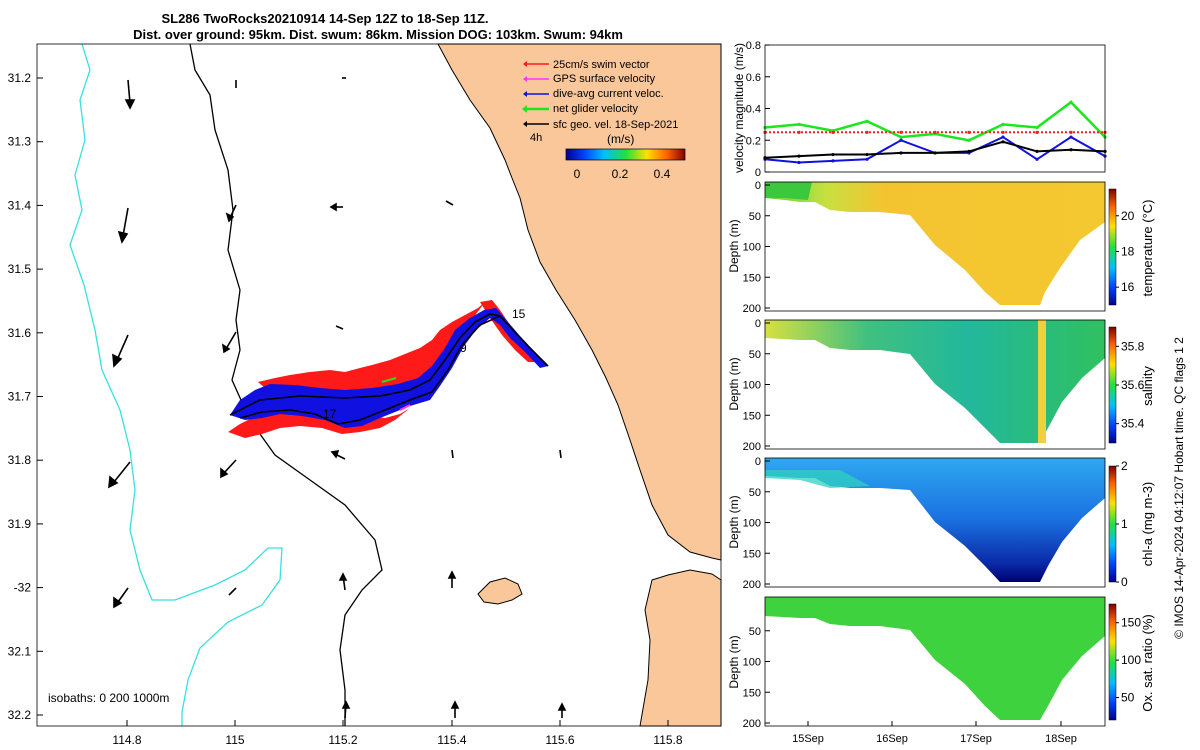 The image size is (1200, 750). Describe the element at coordinates (342, 740) in the screenshot. I see `map-xtick-label: 115.2` at that location.